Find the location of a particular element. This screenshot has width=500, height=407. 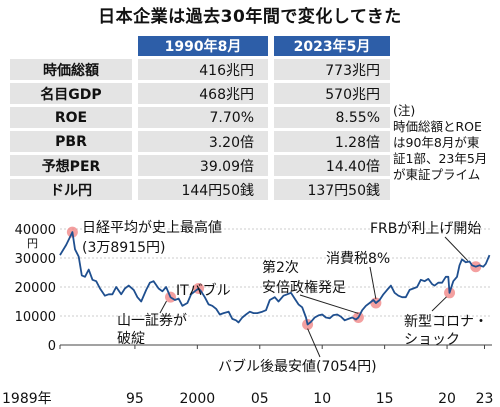

event-label: 破綻 is located at coordinates (131, 339).